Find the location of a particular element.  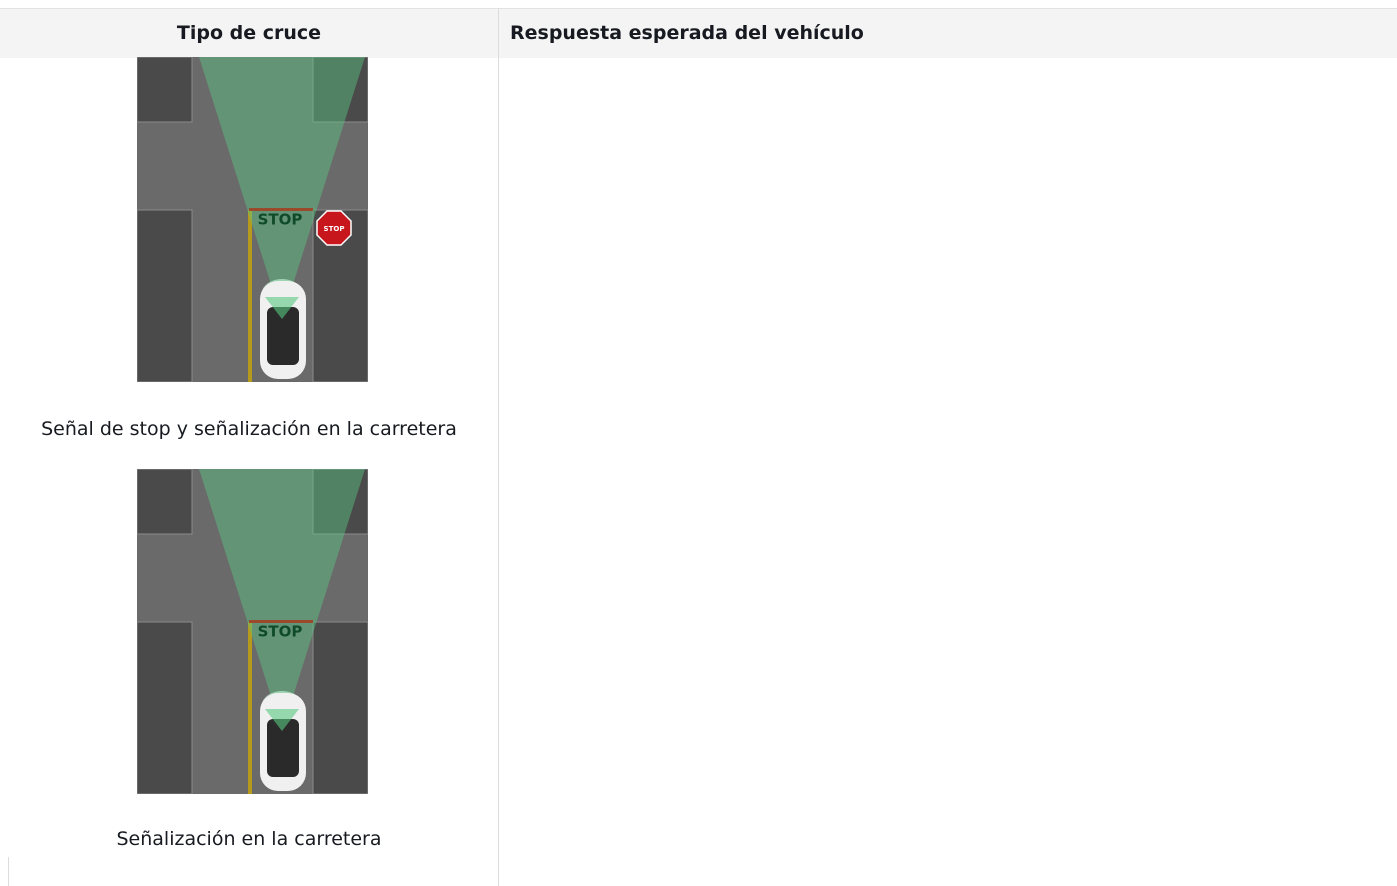

intersection-illustration: STOP is located at coordinates (252, 631).